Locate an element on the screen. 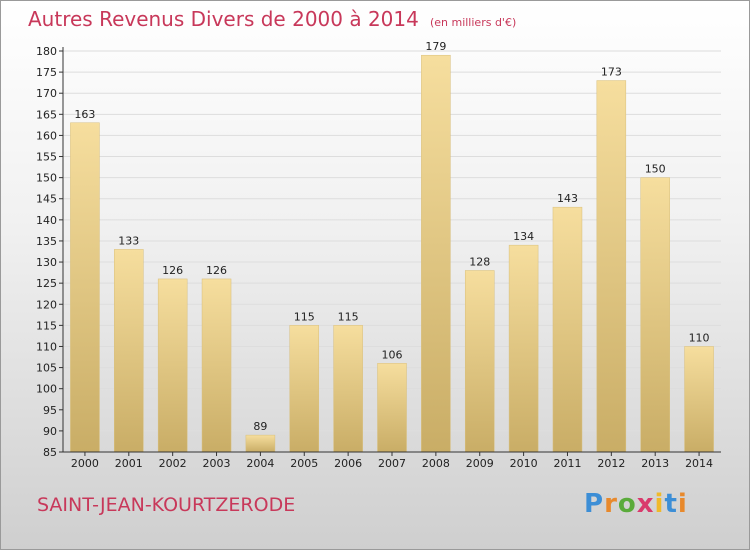 This screenshot has width=750, height=550. y-tick-label: 155 is located at coordinates (46, 157).